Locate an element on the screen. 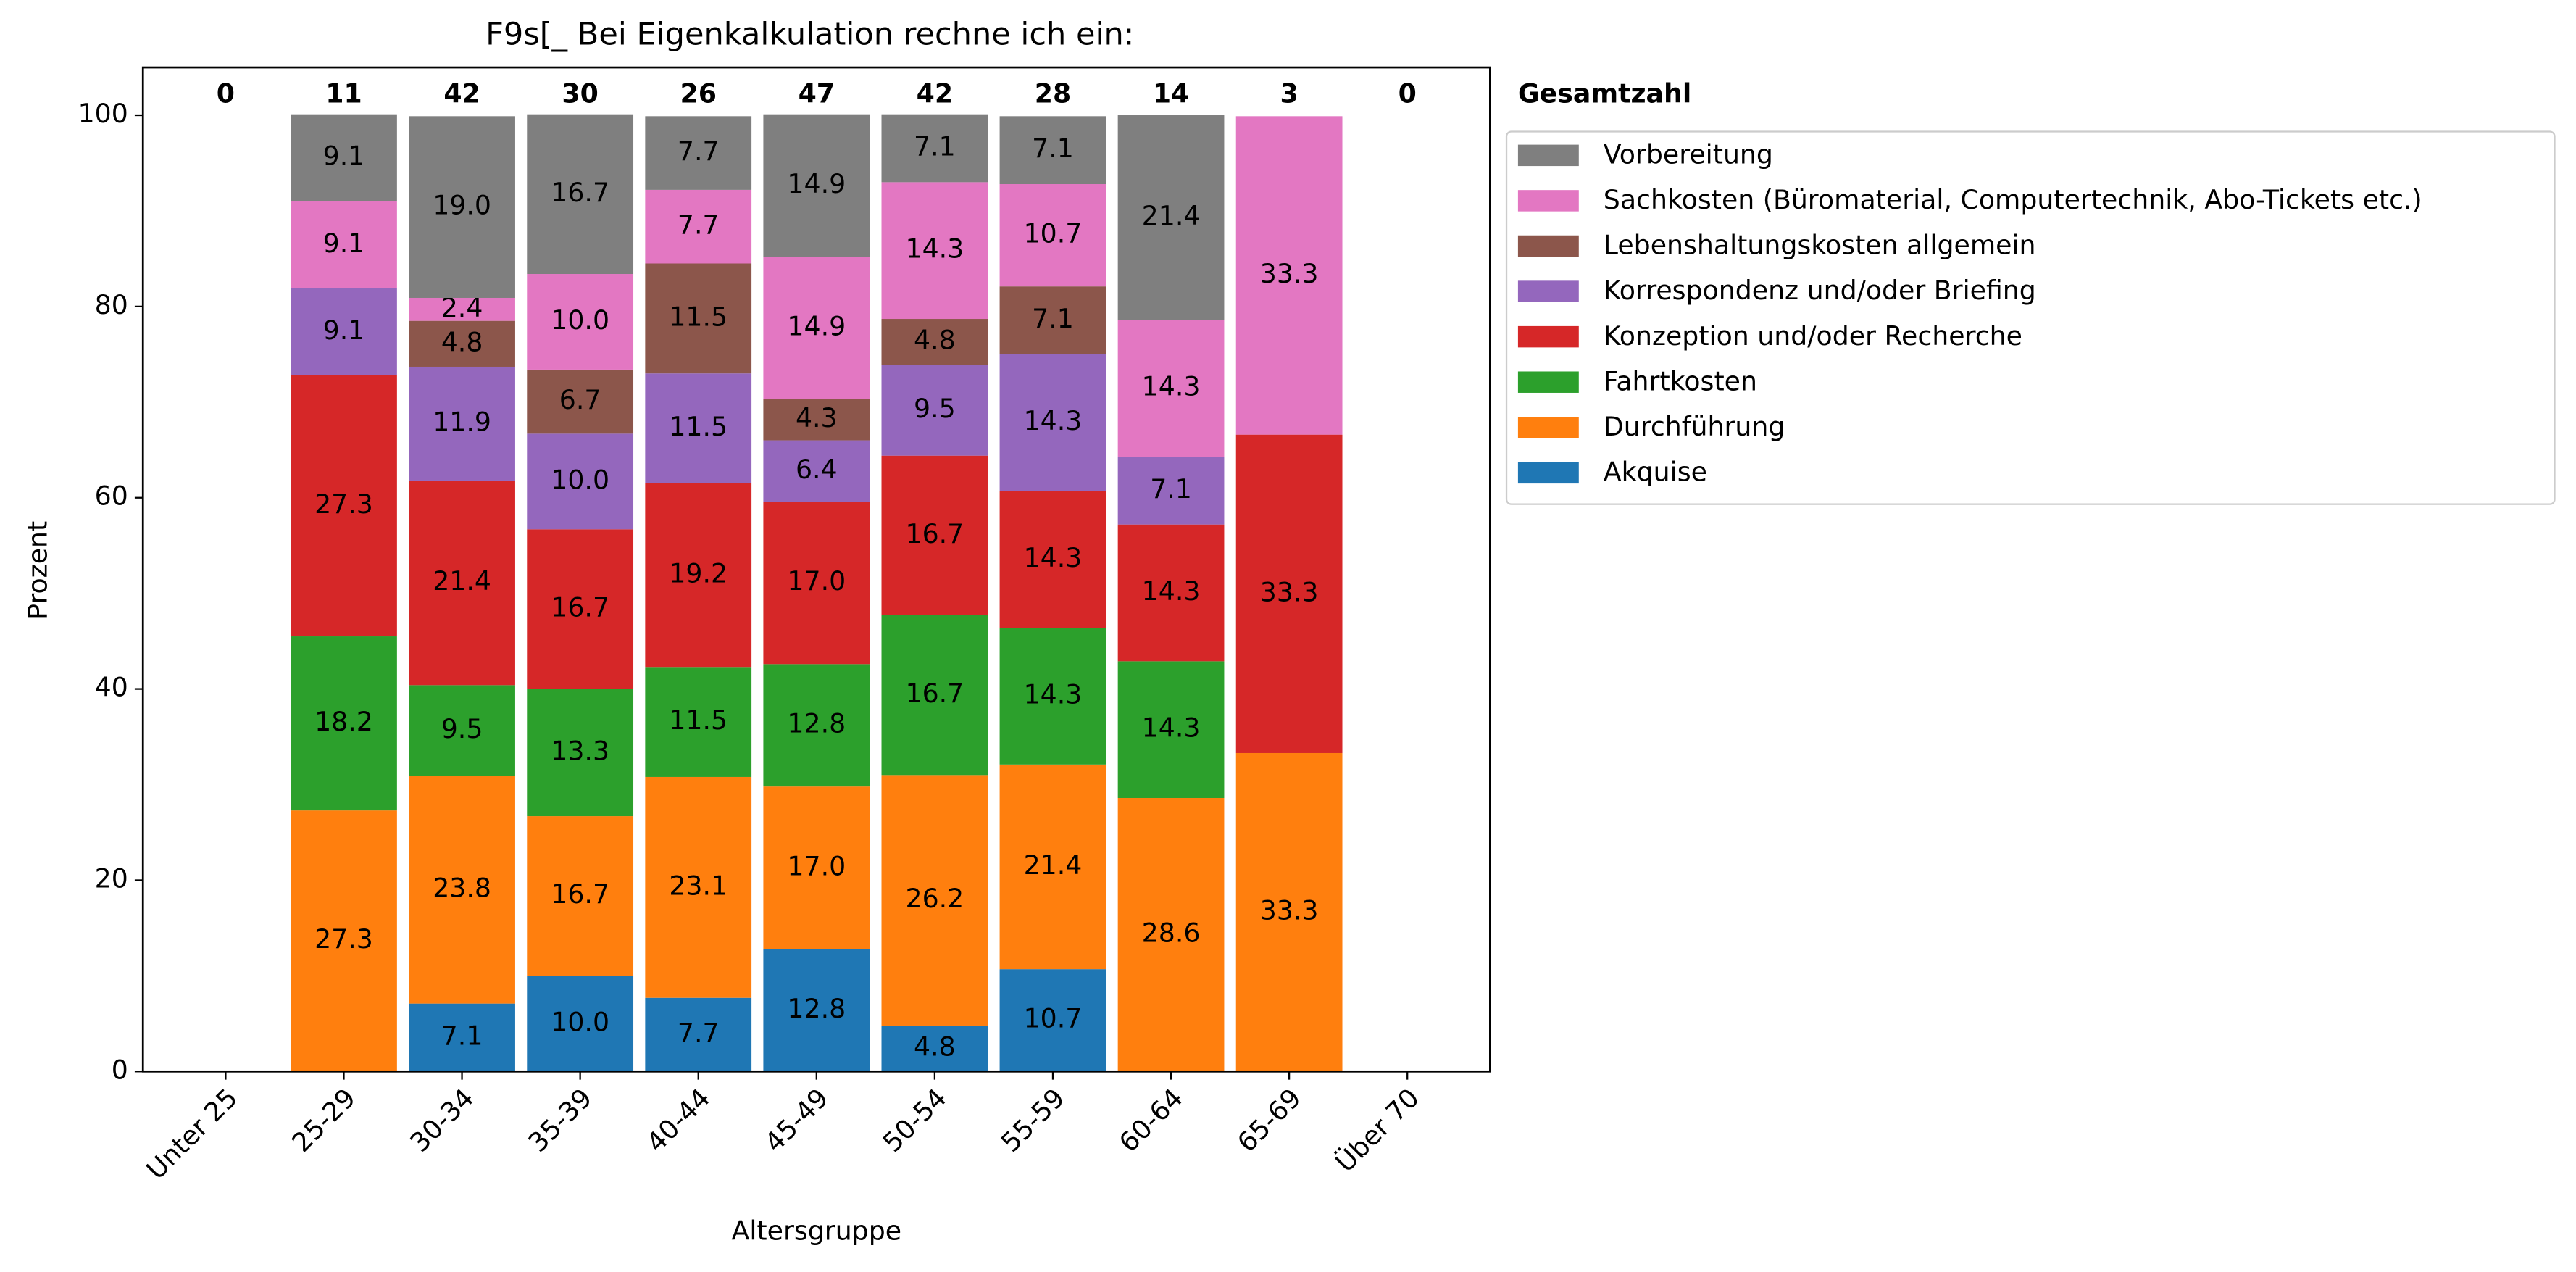  y-tick-label: 60 is located at coordinates (111, 496).